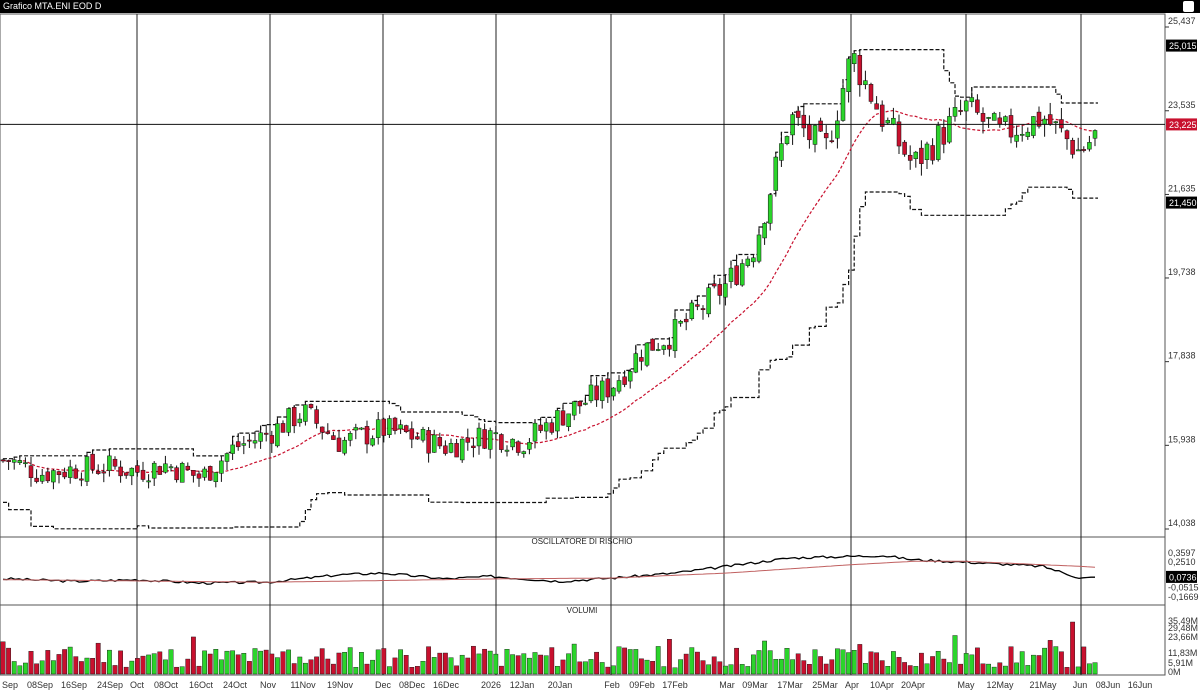 Image resolution: width=1200 pixels, height=691 pixels. I want to click on price-tick-label: 25,437, so click(1182, 21).